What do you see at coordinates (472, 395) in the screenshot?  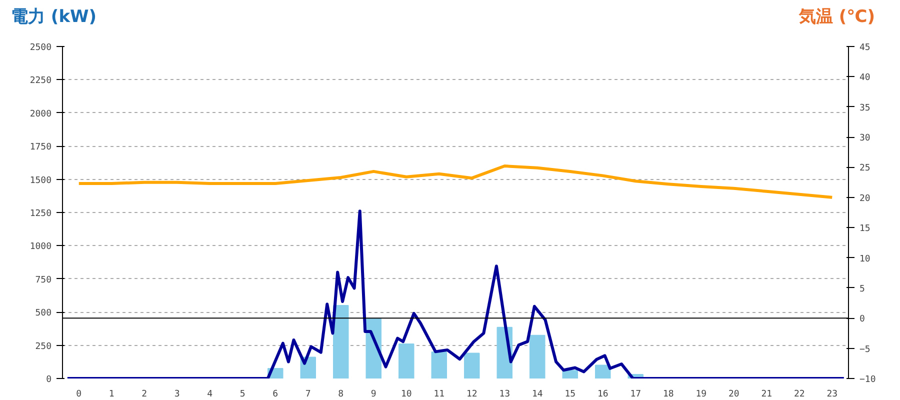 I see `x-tick-label: 12` at bounding box center [472, 395].